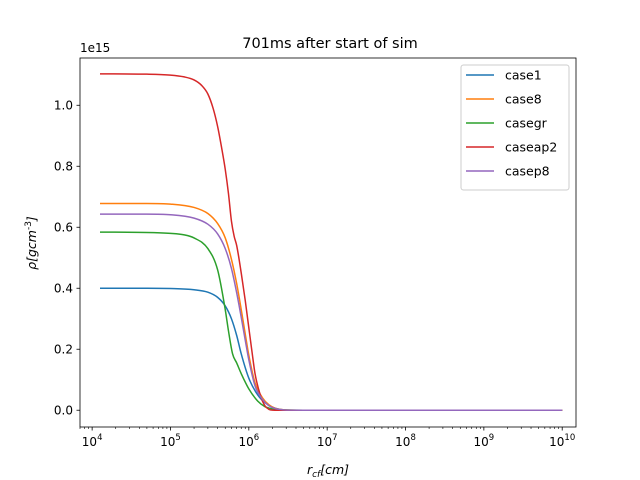  Describe the element at coordinates (67, 258) in the screenshot. I see `y-axis-ticks: 0.0 0.2 0.4 0.6 0.8 1.0` at that location.